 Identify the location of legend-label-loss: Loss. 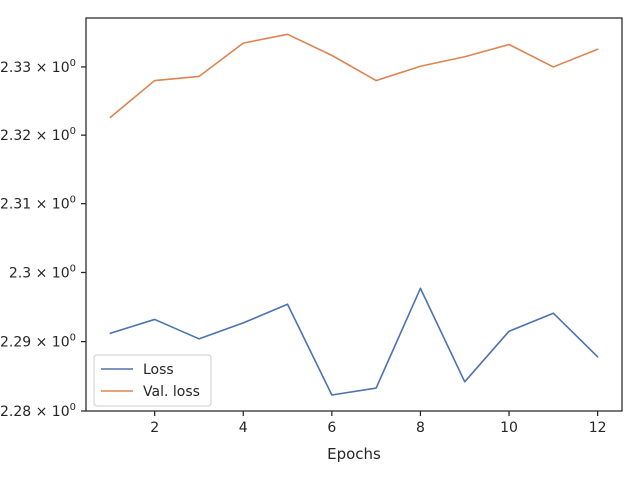
(158, 370).